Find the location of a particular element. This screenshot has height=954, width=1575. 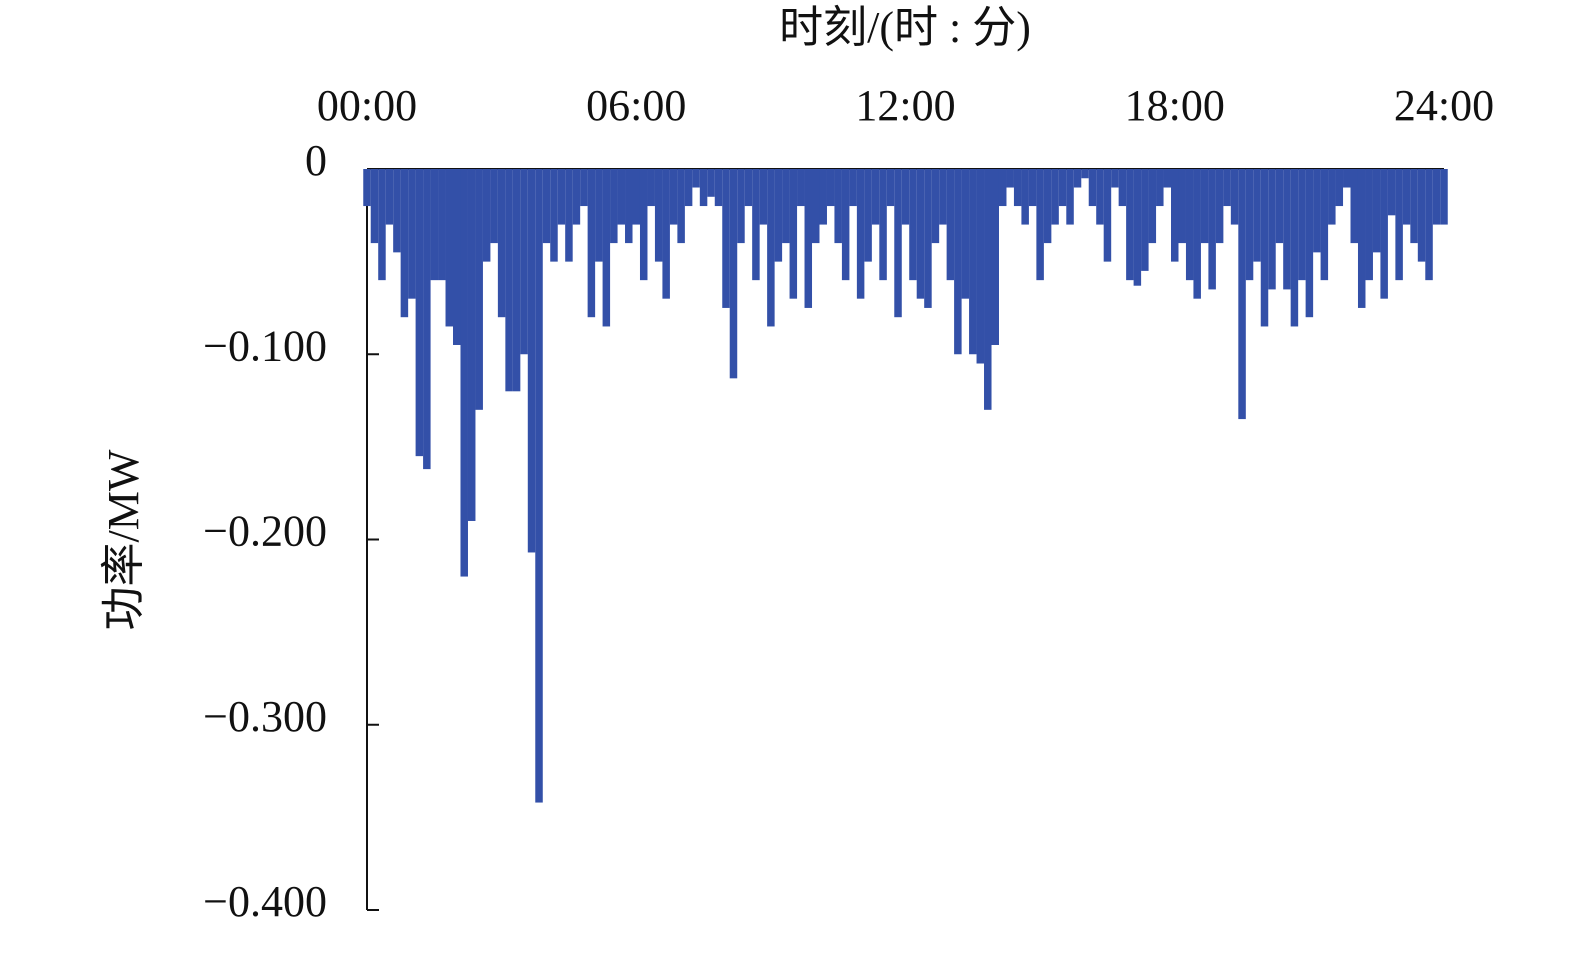

y-tick-label: −0.400 is located at coordinates (265, 901).